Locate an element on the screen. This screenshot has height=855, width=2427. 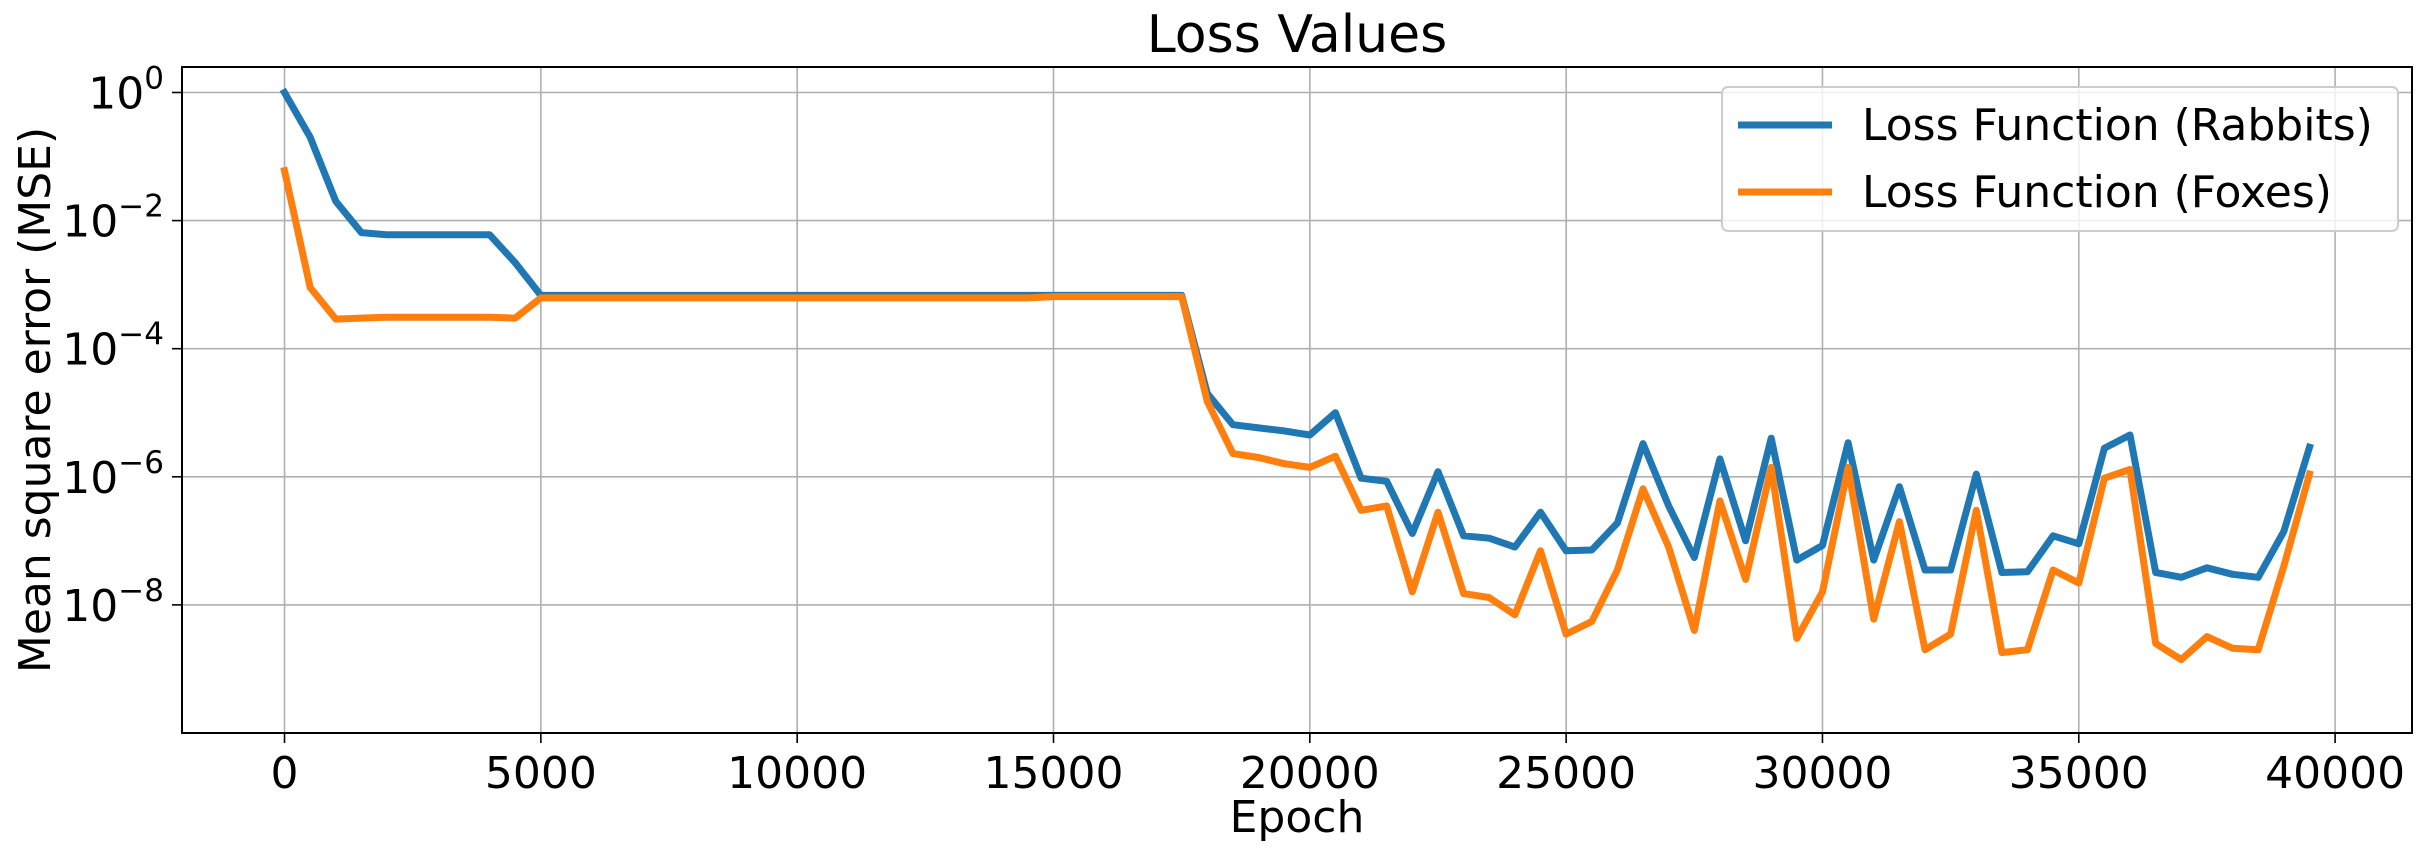
y-tick-label: 10⁻⁶ is located at coordinates (113, 474).